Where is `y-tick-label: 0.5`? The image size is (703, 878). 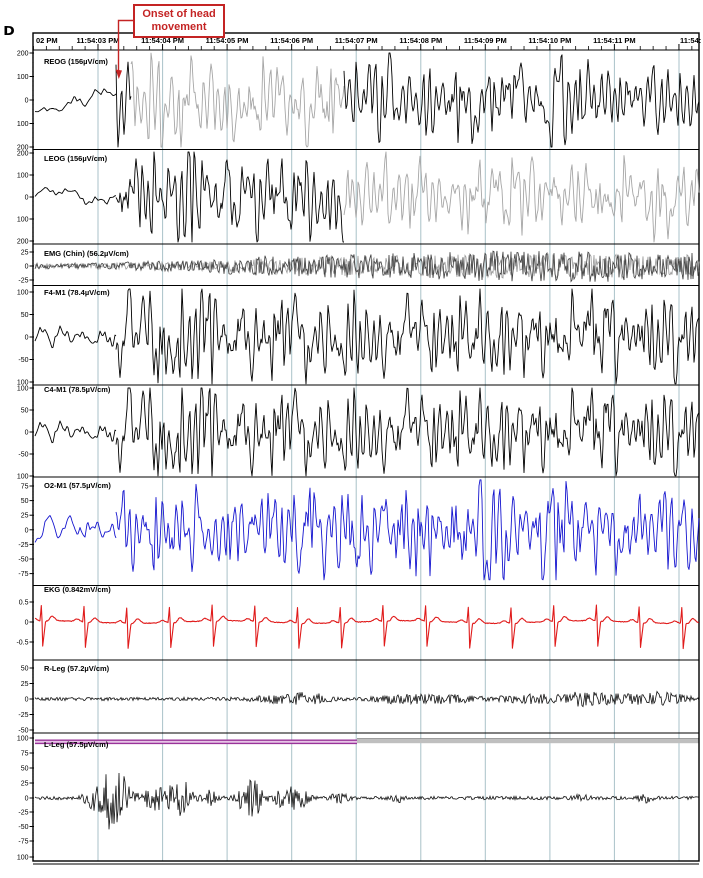 y-tick-label: 0.5 is located at coordinates (24, 603).